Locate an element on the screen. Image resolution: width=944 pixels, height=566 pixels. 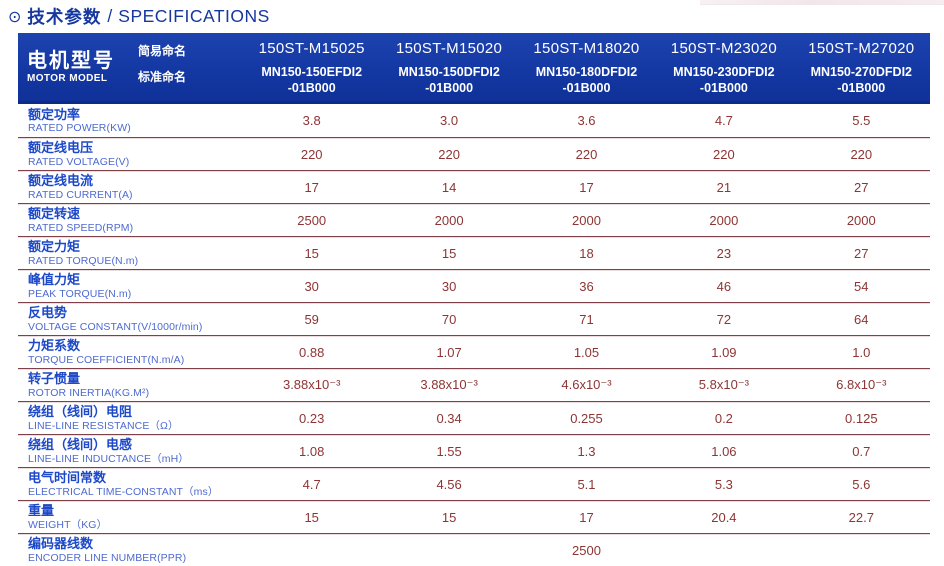
value-cell: 1.08 is located at coordinates (312, 451).